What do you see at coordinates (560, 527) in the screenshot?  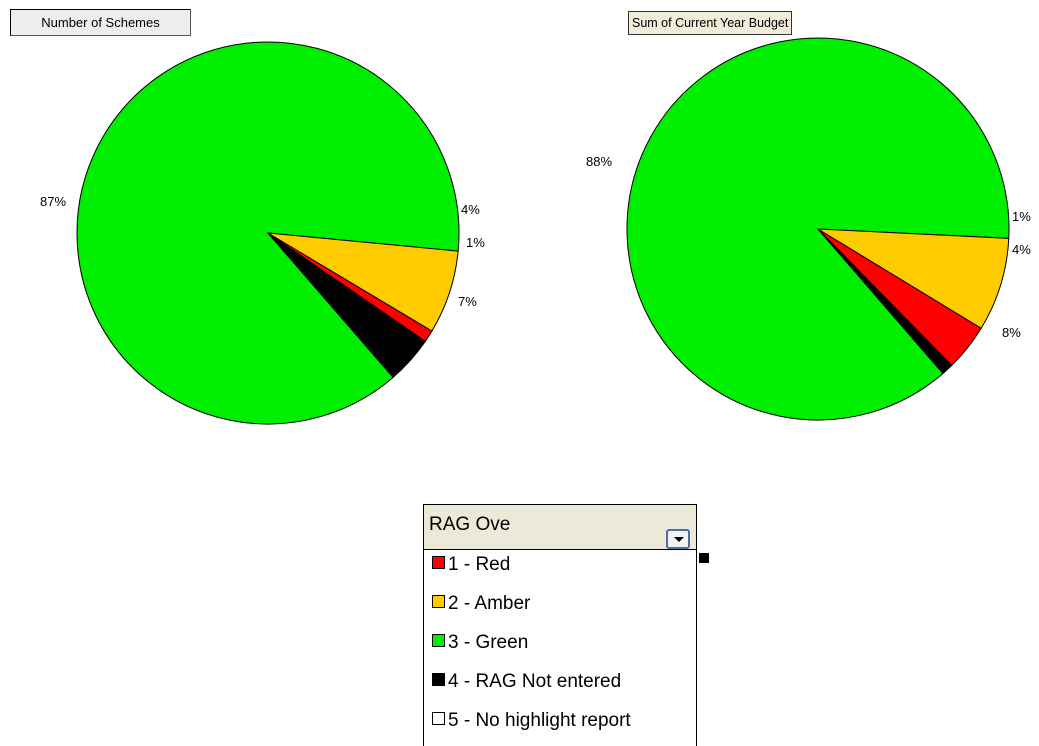 I see `rag-filter-header: RAG Ove` at bounding box center [560, 527].